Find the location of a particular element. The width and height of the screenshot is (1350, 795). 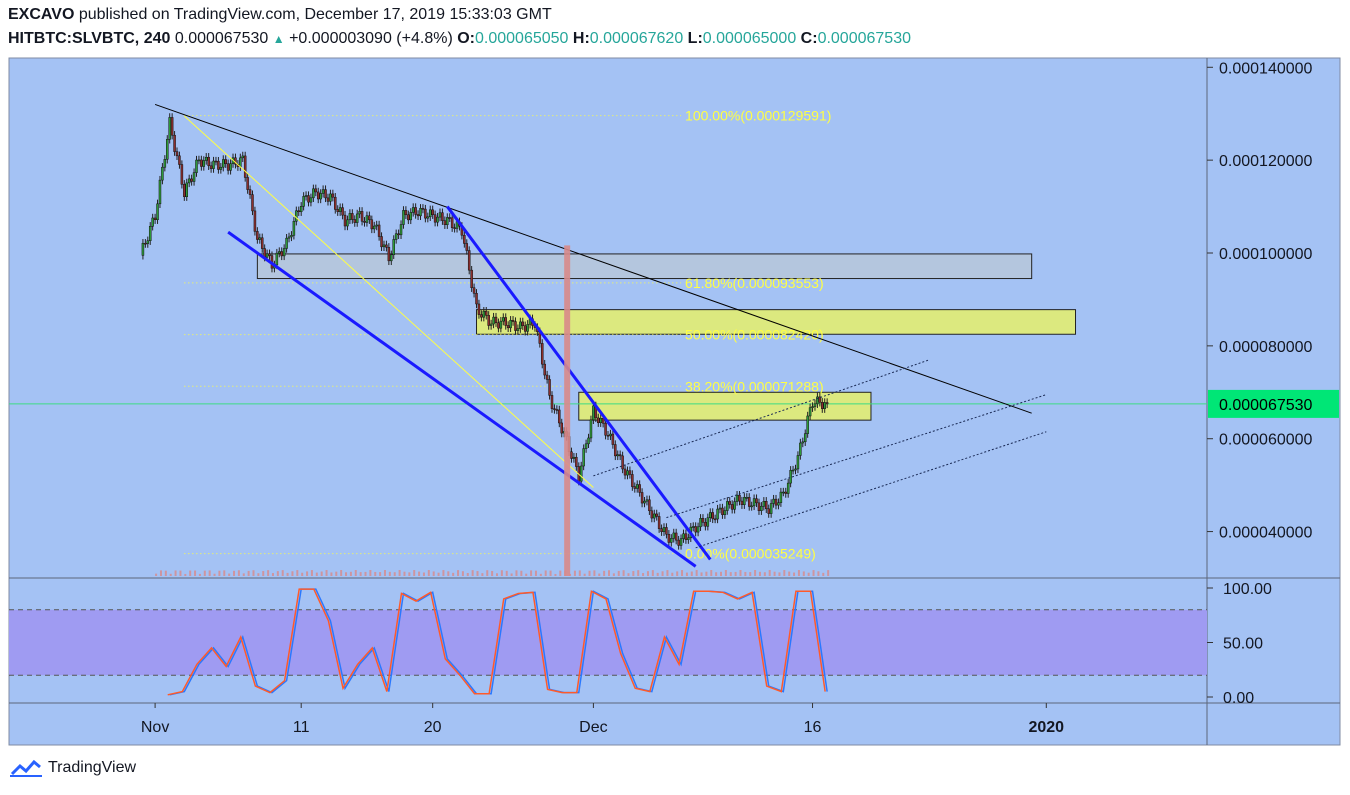

symbol-label: HITBTC:SLVBTC, 240 is located at coordinates (89, 38).